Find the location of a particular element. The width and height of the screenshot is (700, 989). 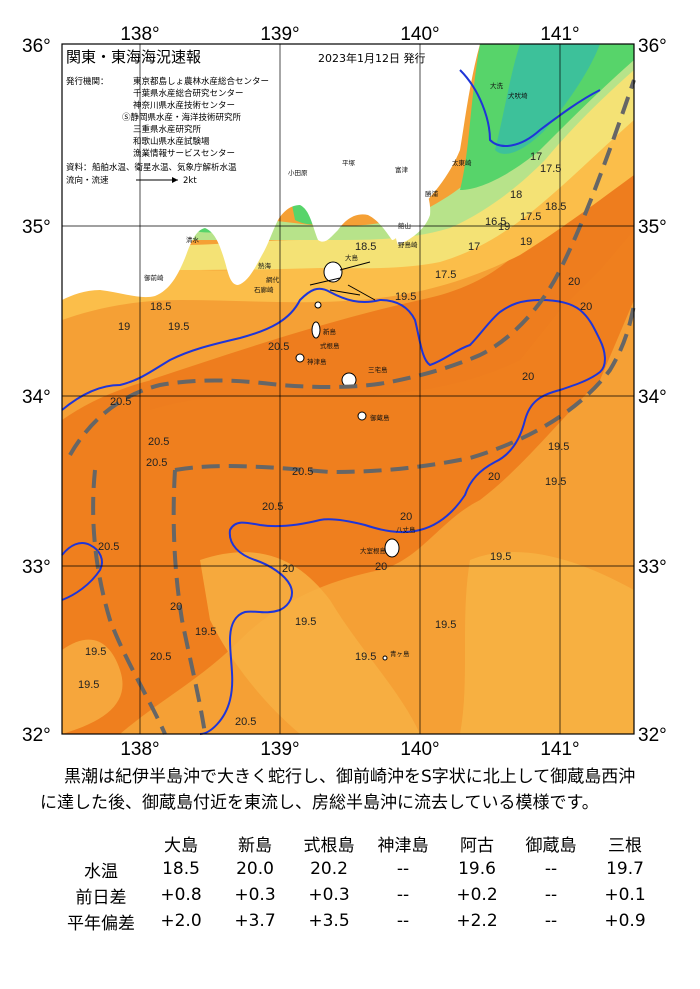

place-label: 新島 is located at coordinates (330, 331).